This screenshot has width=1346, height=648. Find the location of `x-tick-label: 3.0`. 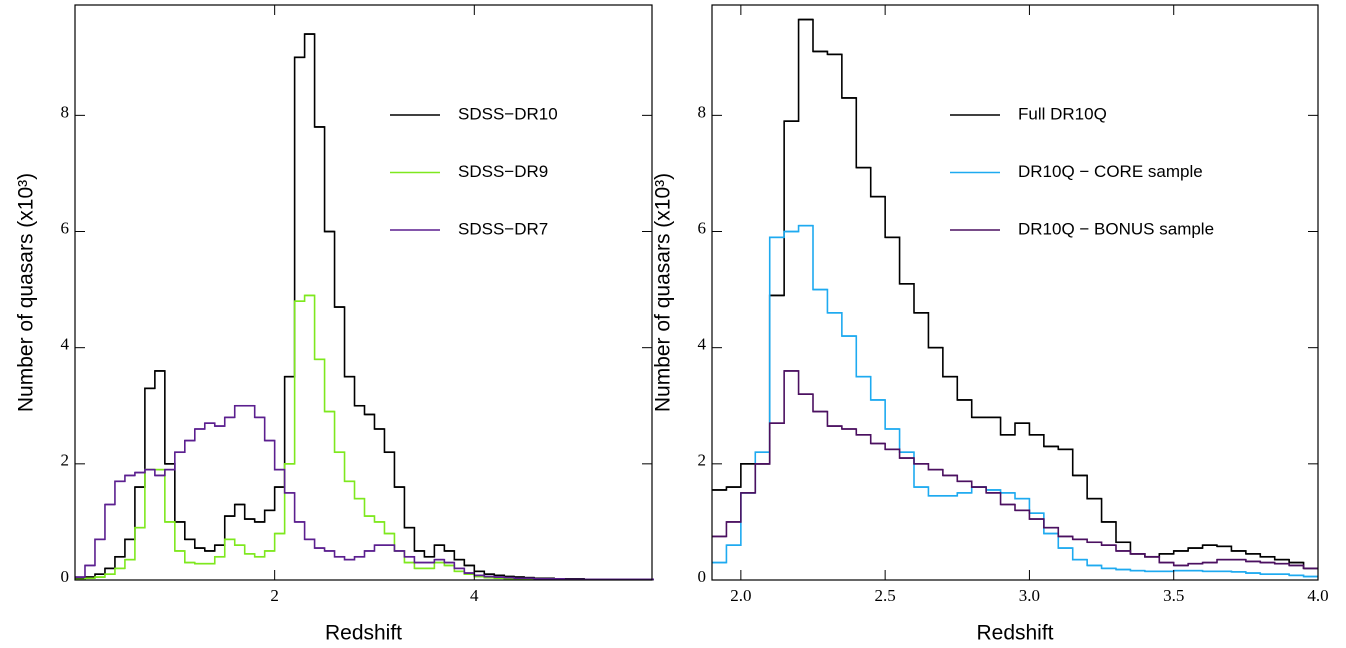

x-tick-label: 3.0 is located at coordinates (1029, 595).